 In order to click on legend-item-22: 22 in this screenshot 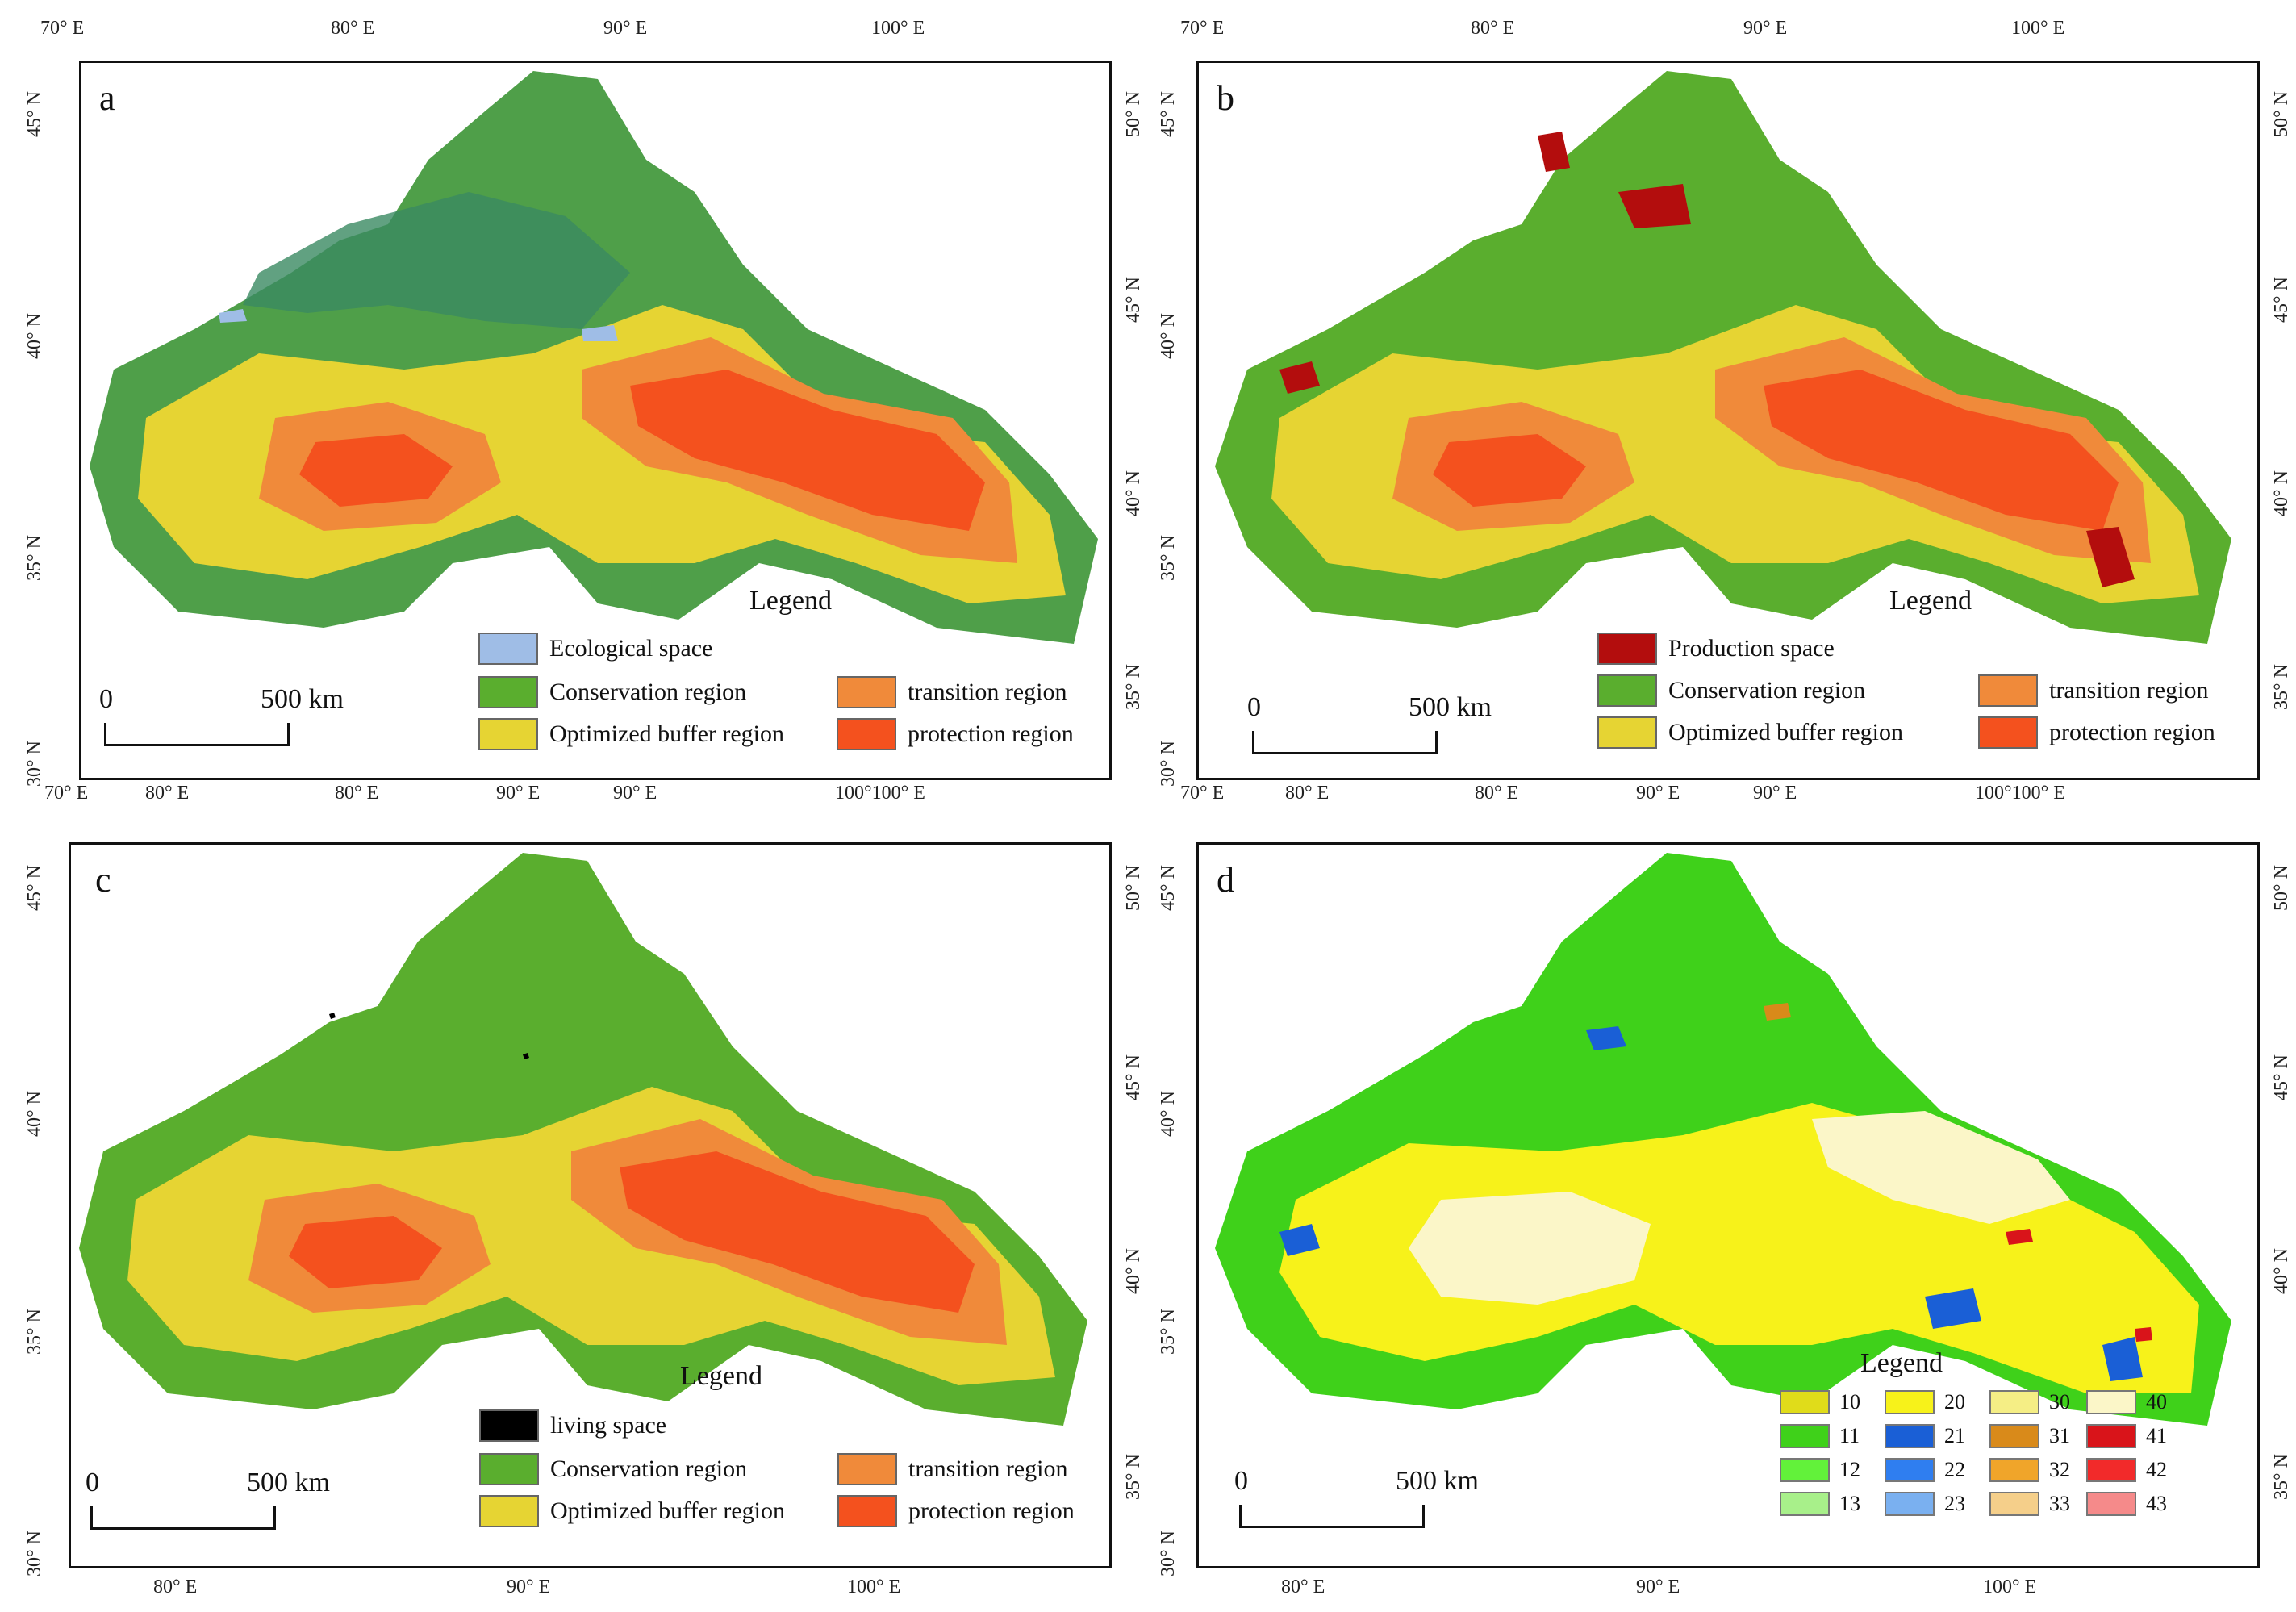, I will do `click(1925, 1470)`.